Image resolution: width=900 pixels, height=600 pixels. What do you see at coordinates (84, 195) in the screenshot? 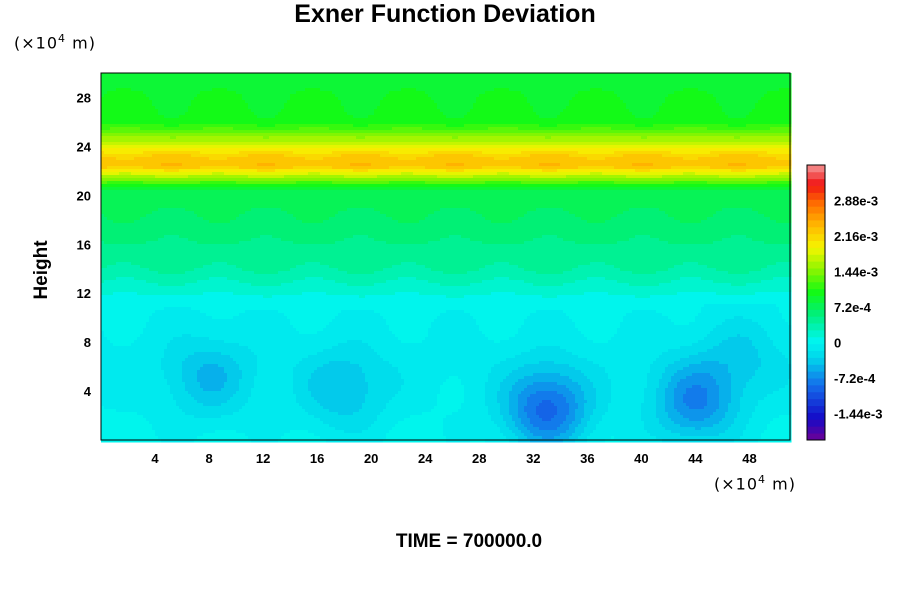
I see `y-tick-label: 20` at bounding box center [84, 195].